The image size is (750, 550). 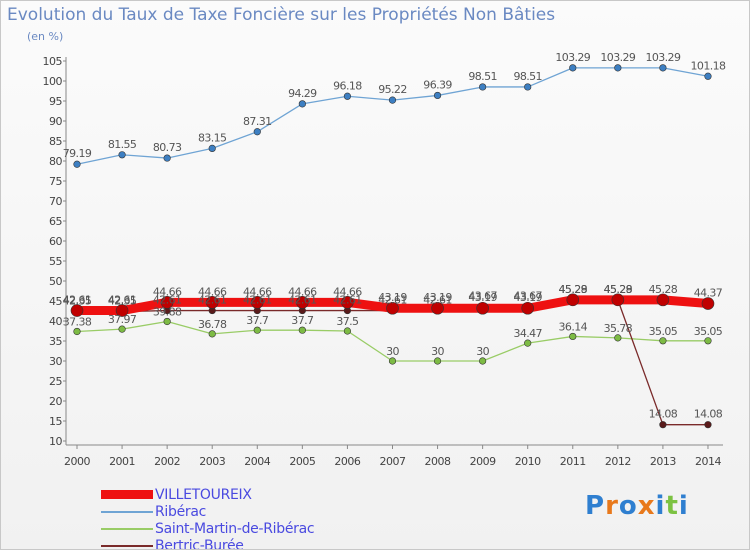 I want to click on y-tick-label: 55, so click(x=55, y=261).